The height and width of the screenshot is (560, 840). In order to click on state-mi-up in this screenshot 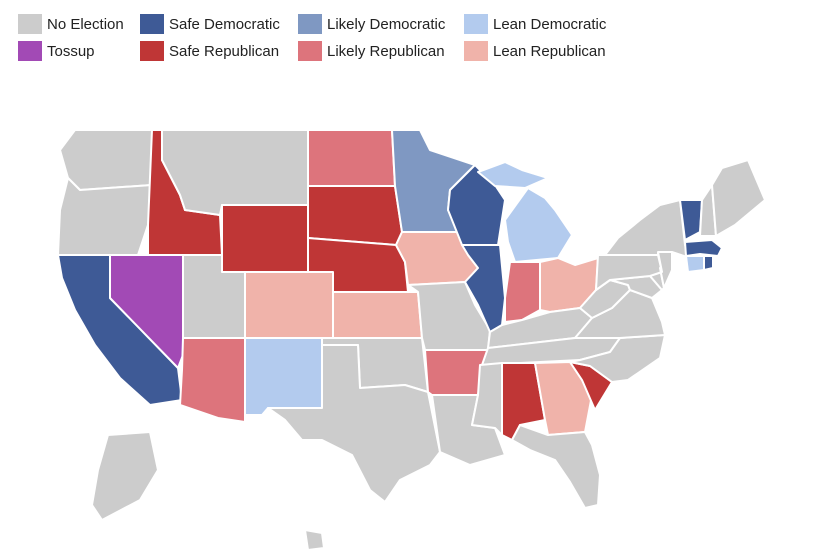, I will do `click(513, 175)`.